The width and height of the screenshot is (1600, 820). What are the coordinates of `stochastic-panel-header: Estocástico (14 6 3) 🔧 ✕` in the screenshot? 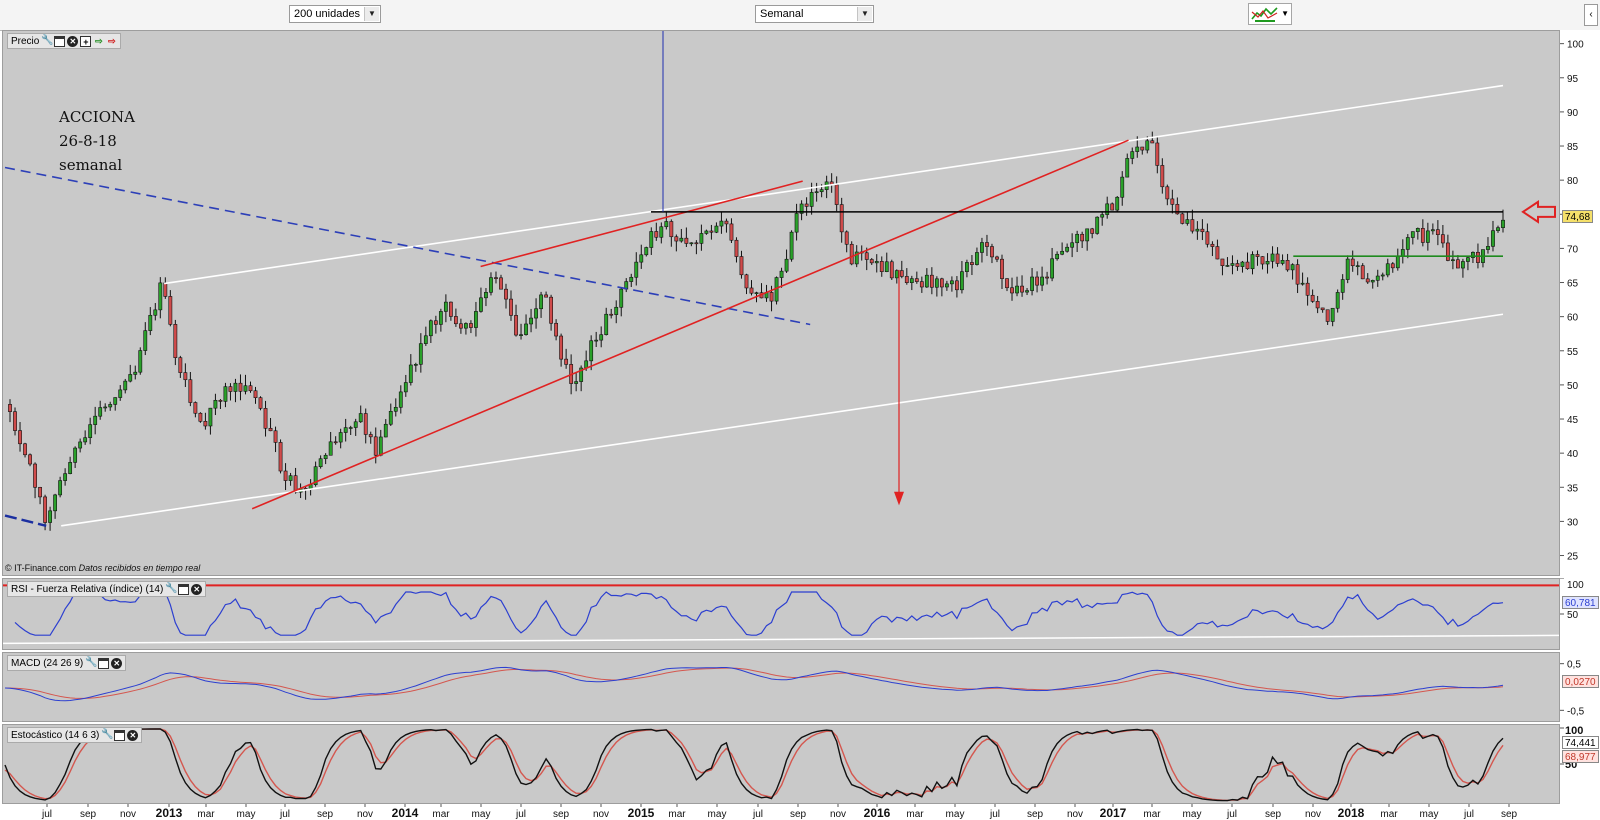 It's located at (75, 735).